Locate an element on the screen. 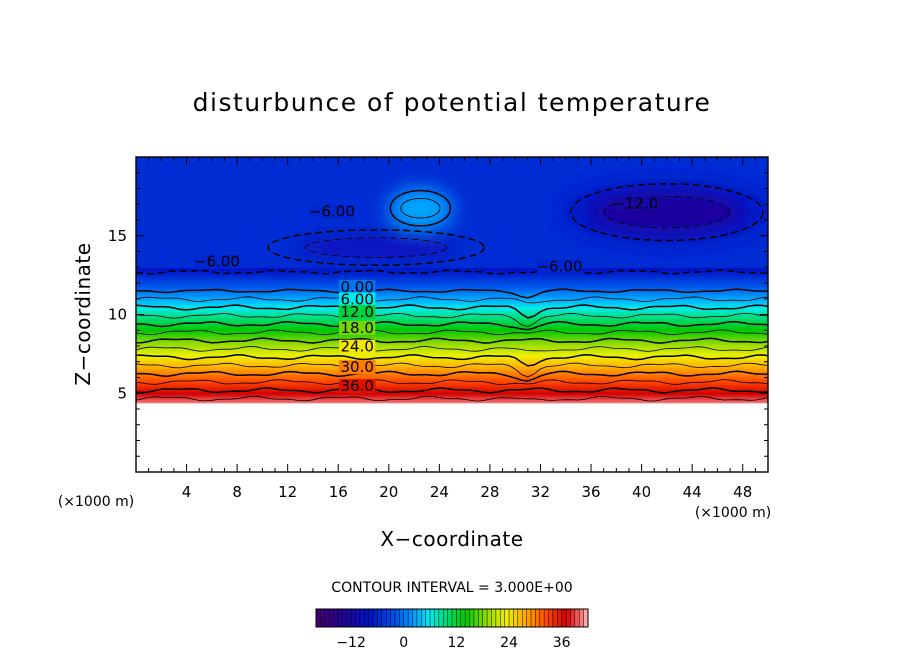  contour-interval-note: CONTOUR INTERVAL = 3.000E+00 is located at coordinates (451, 588).